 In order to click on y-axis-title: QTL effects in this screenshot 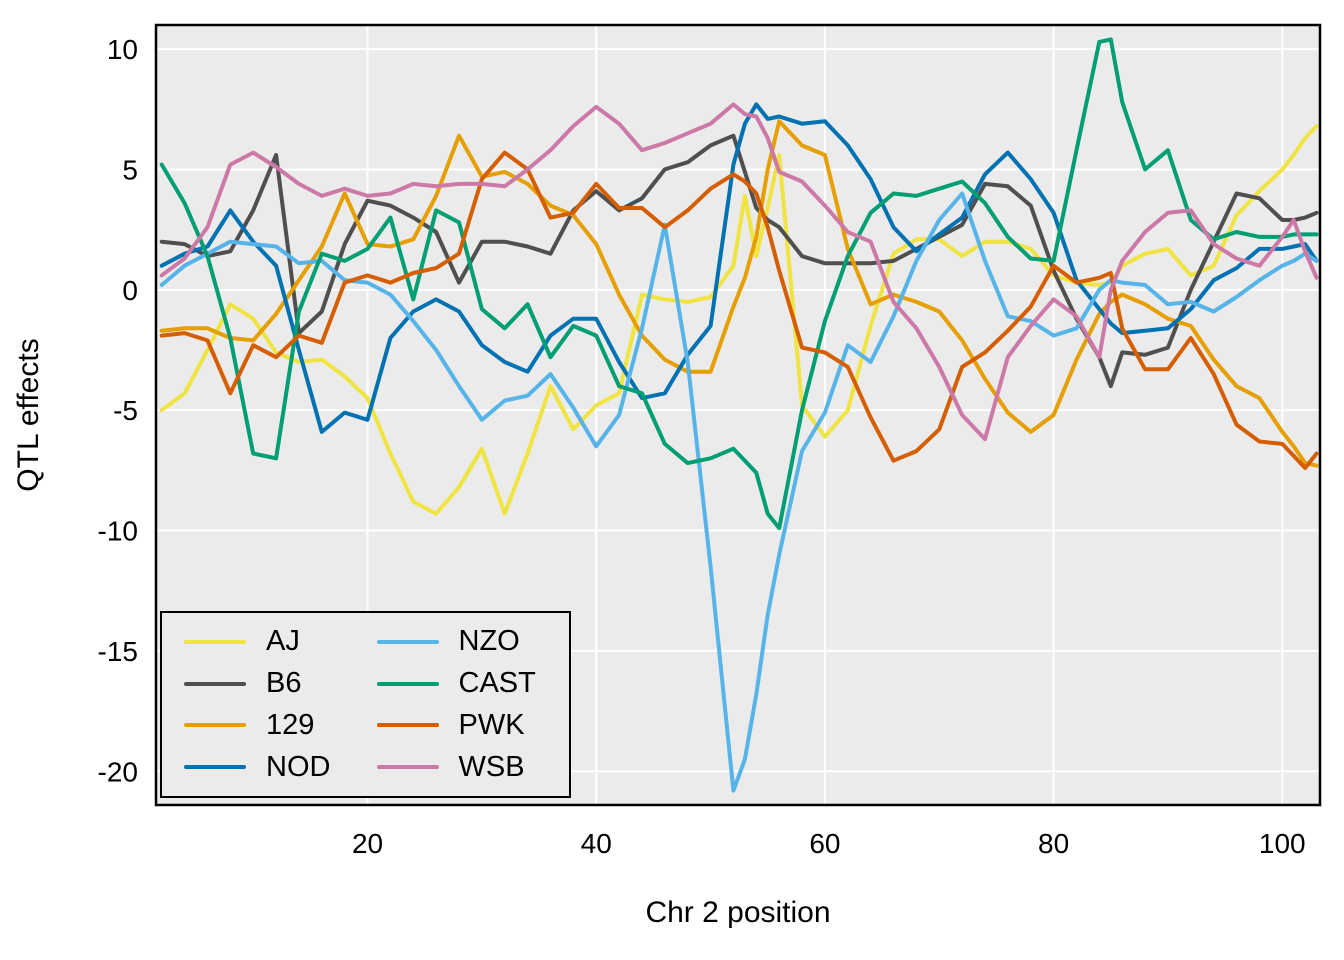, I will do `click(28, 414)`.